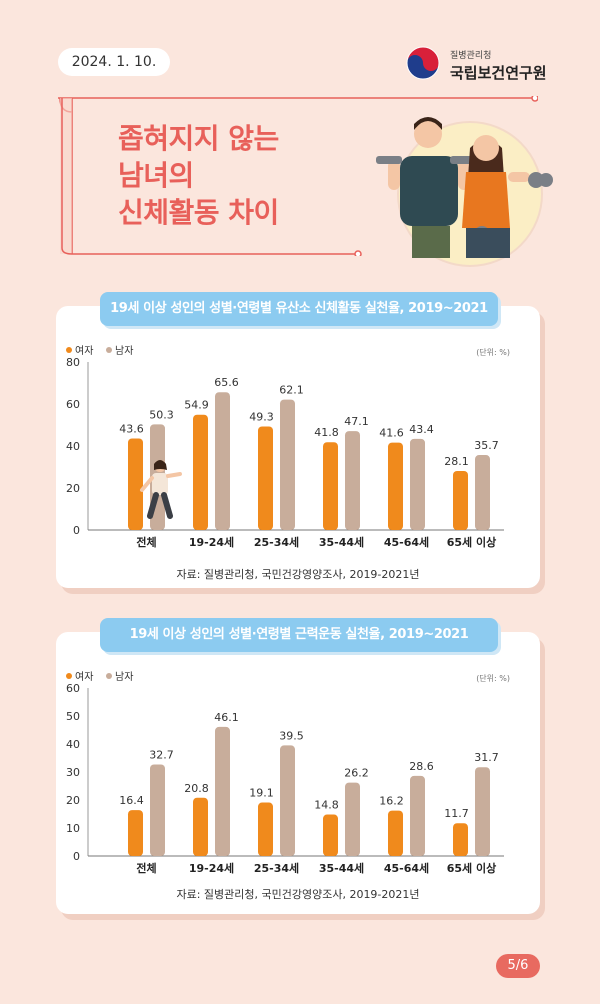 Image resolution: width=600 pixels, height=1004 pixels. Describe the element at coordinates (73, 404) in the screenshot. I see `aerobic-ytick-label: 60` at that location.